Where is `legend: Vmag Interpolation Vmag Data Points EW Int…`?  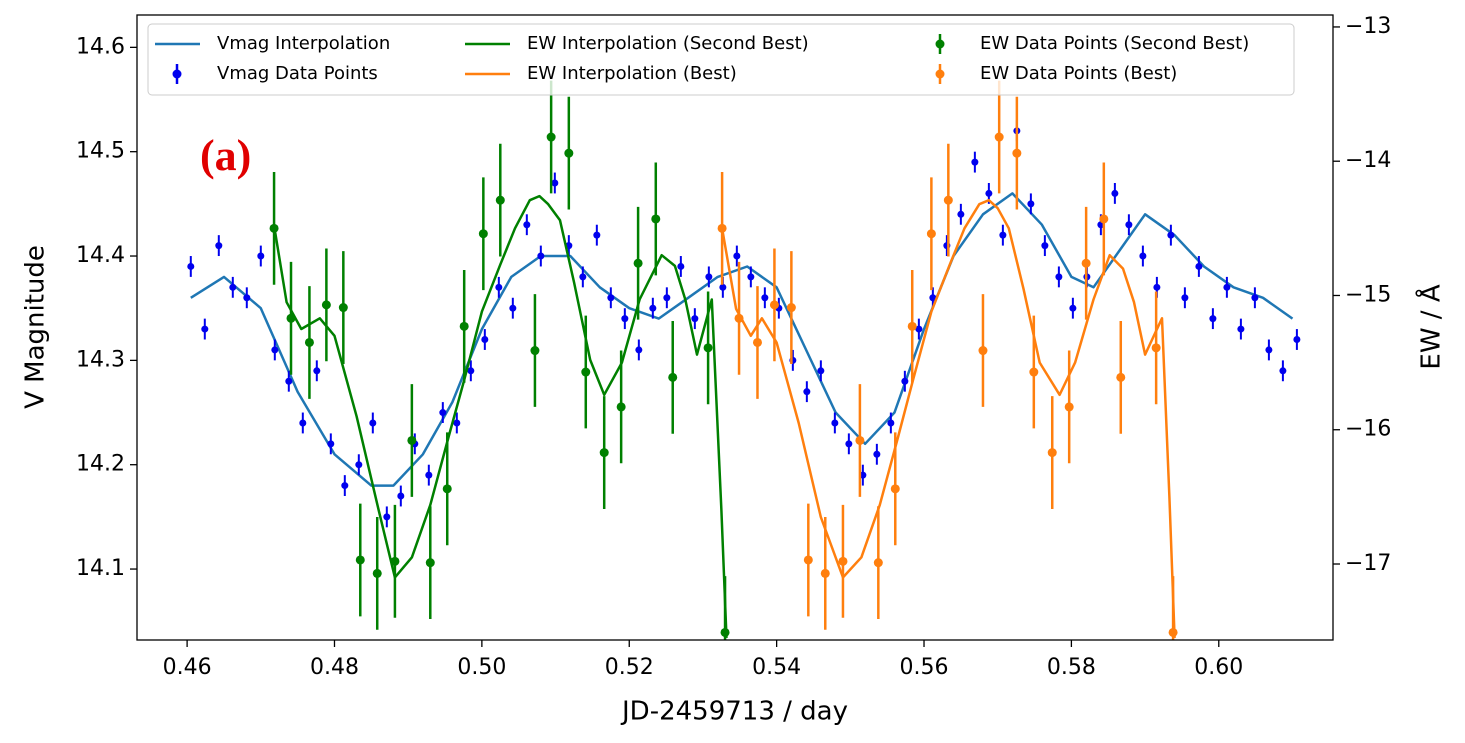
legend: Vmag Interpolation Vmag Data Points EW Int… is located at coordinates (721, 59).